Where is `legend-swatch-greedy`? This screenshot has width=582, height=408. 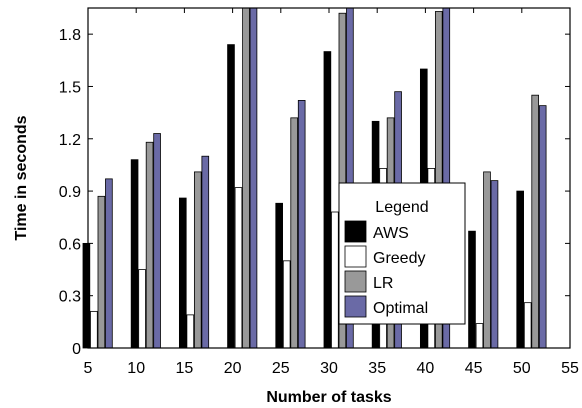 legend-swatch-greedy is located at coordinates (355, 256).